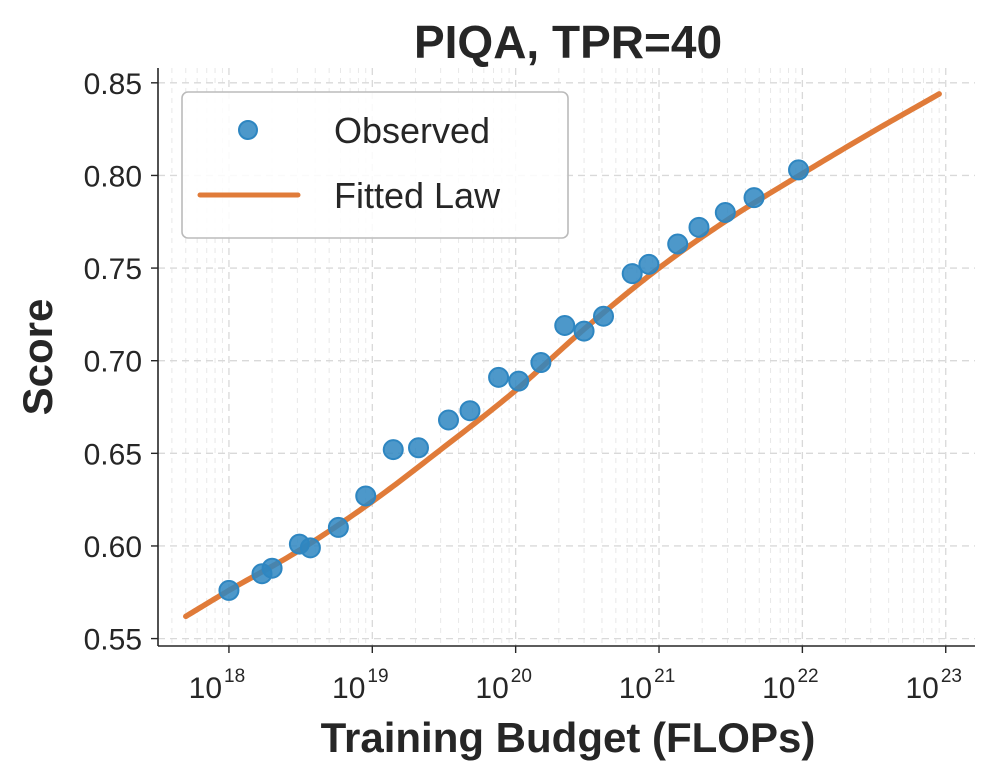 The image size is (997, 780). I want to click on y-tick-label: 0.85, so click(113, 84).